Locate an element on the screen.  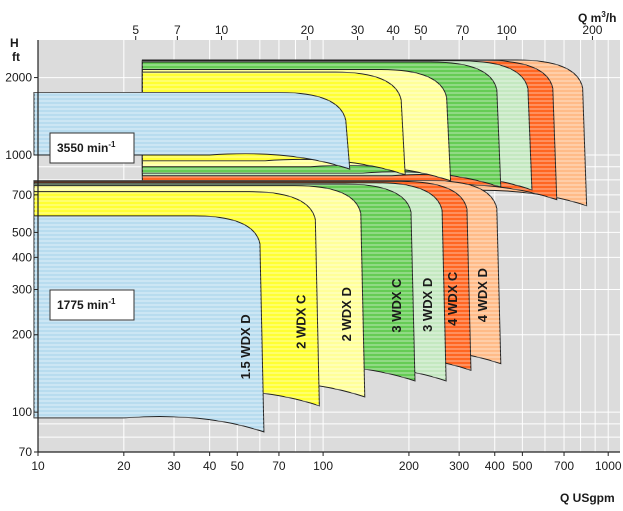
y-tick-label: 700 is located at coordinates (22, 195).